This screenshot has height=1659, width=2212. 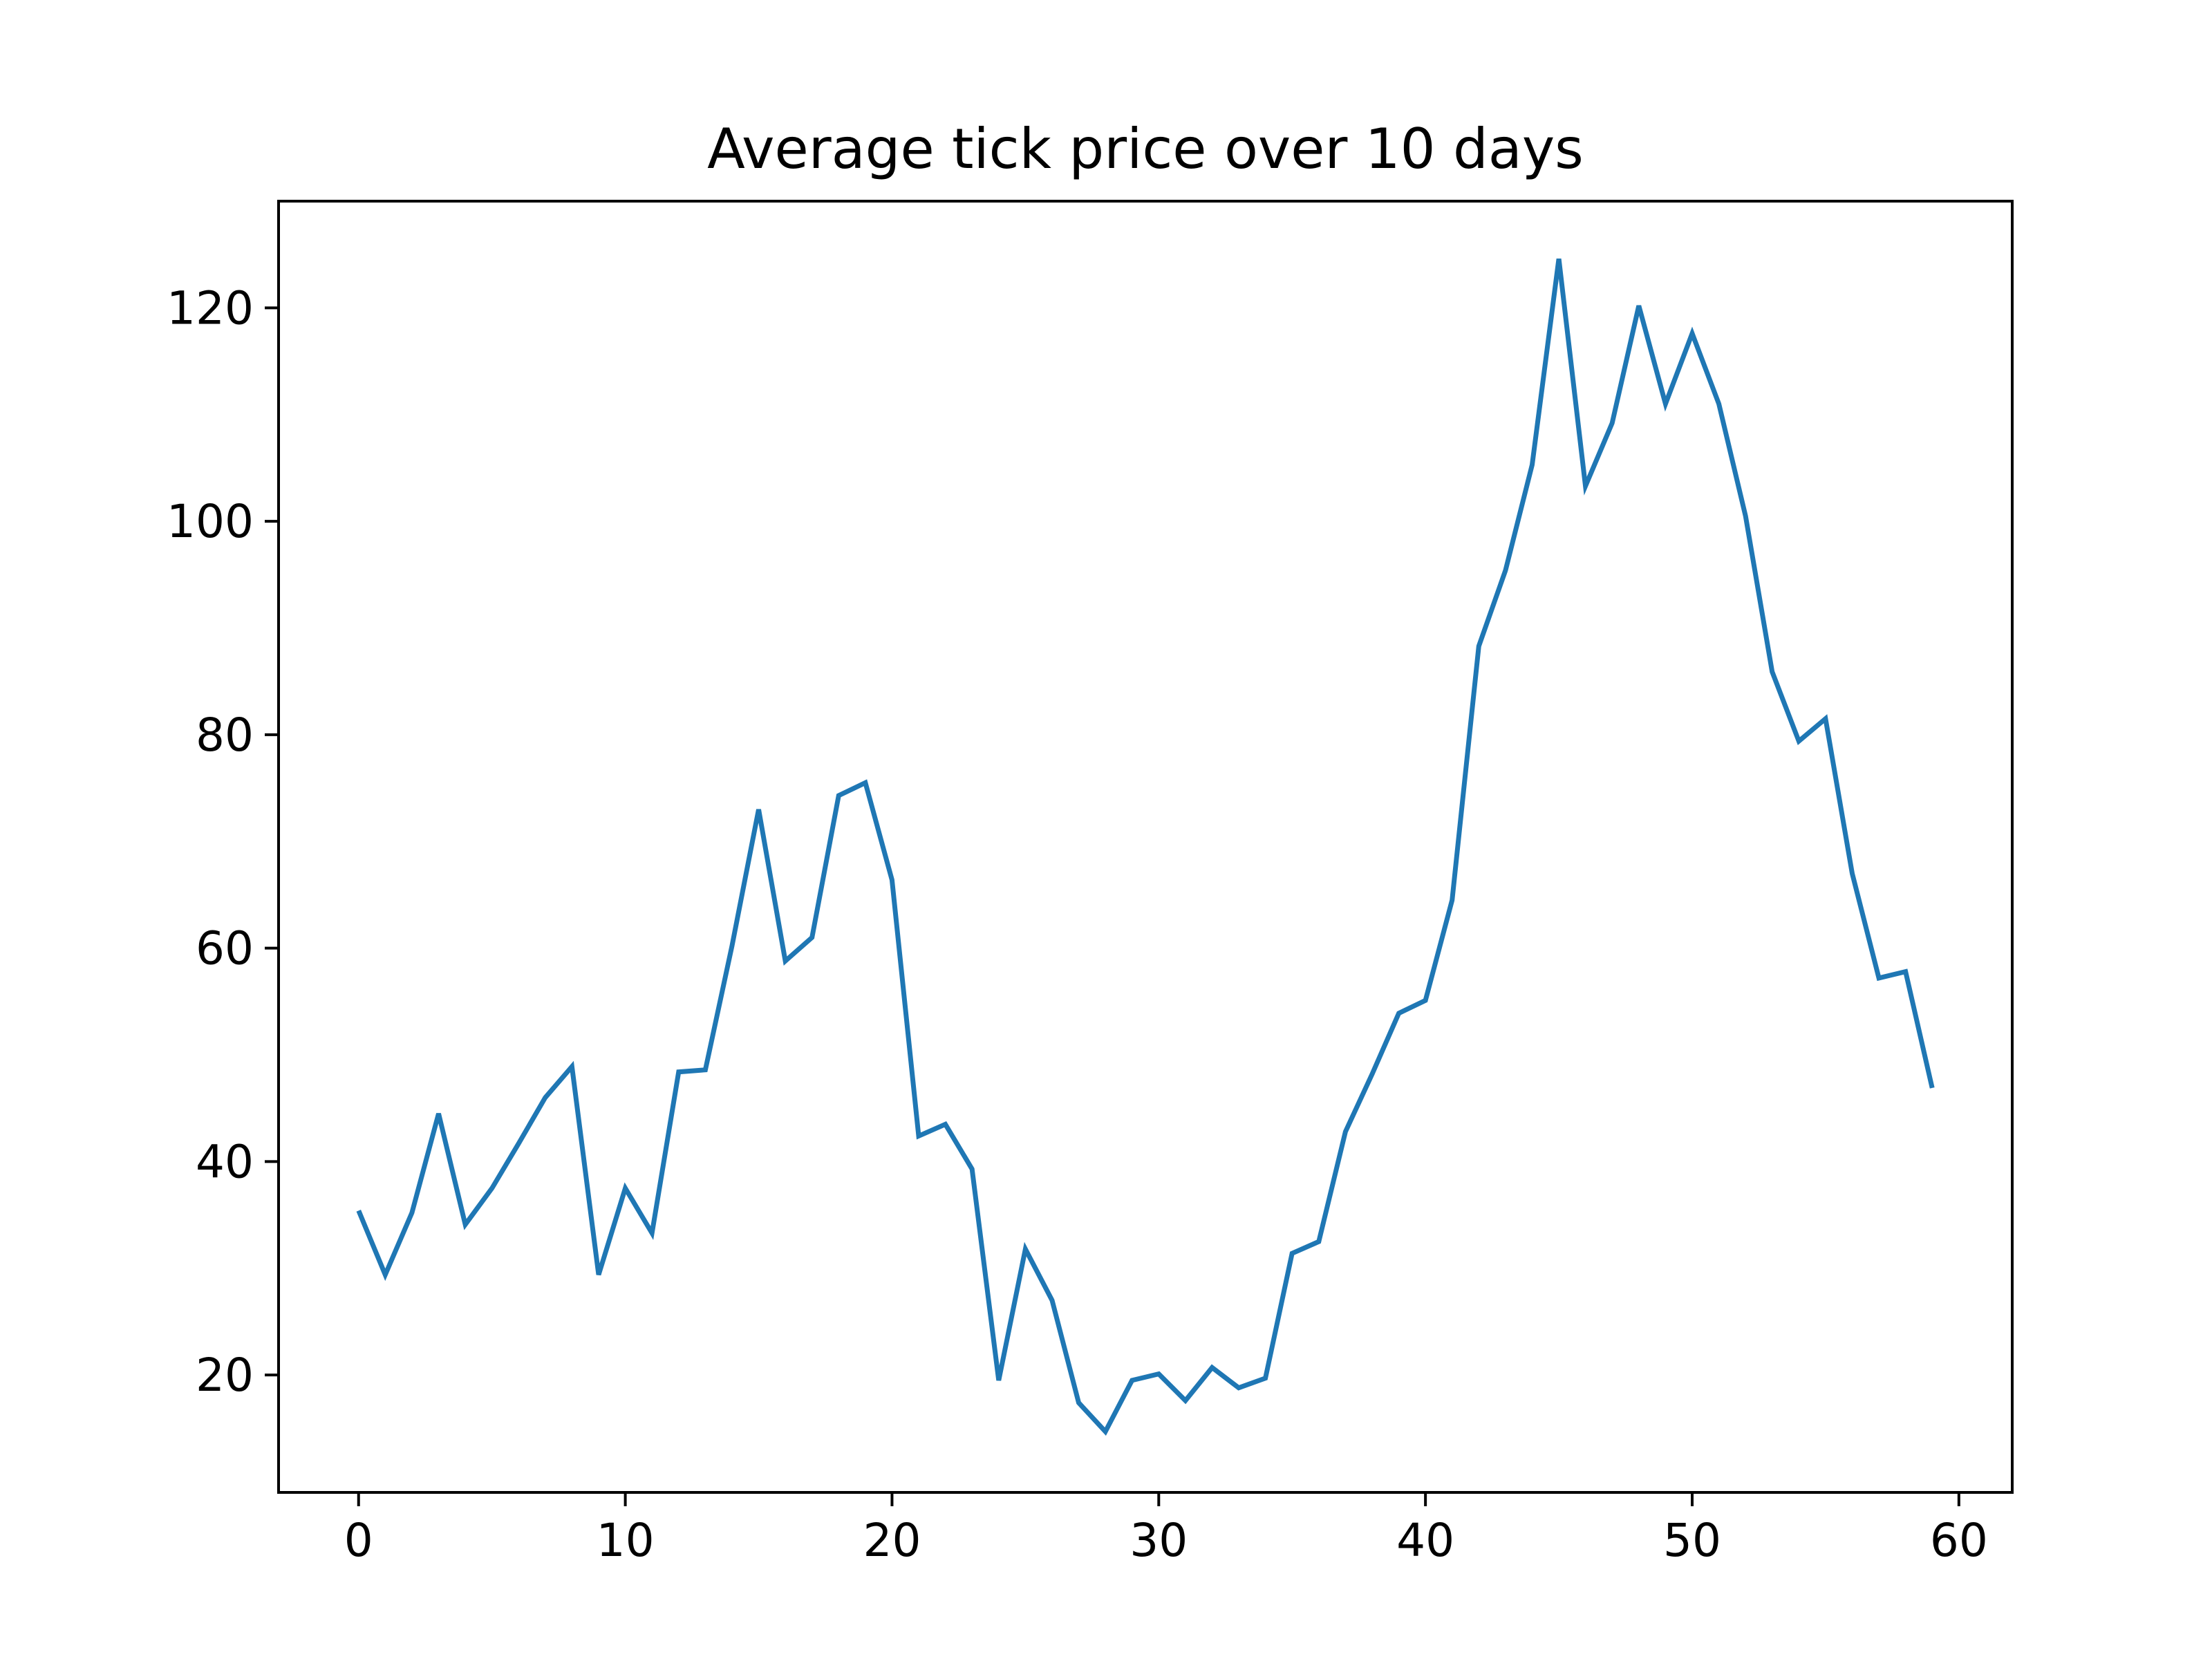 I want to click on y-tick-label: 80, so click(x=225, y=735).